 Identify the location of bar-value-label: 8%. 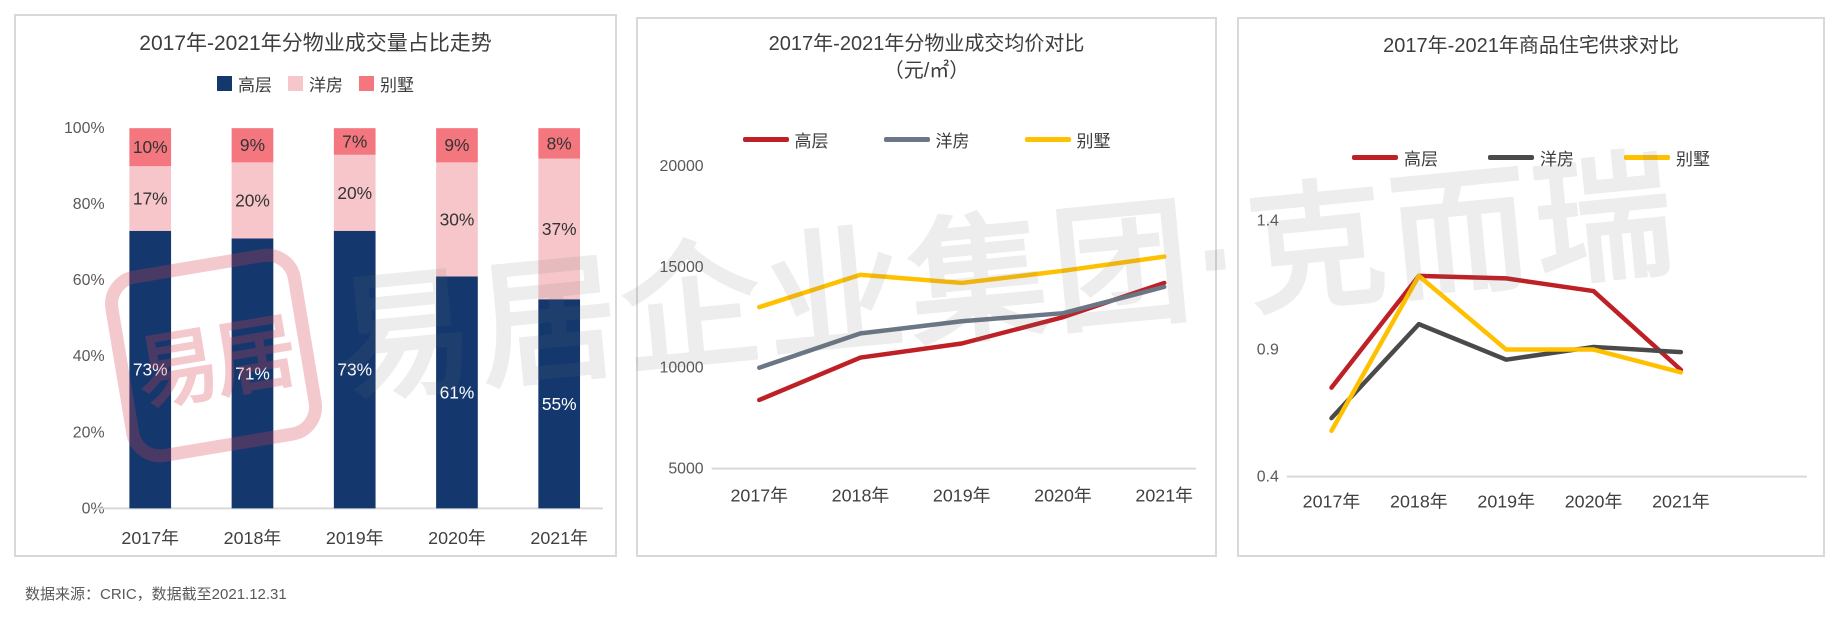
(559, 143).